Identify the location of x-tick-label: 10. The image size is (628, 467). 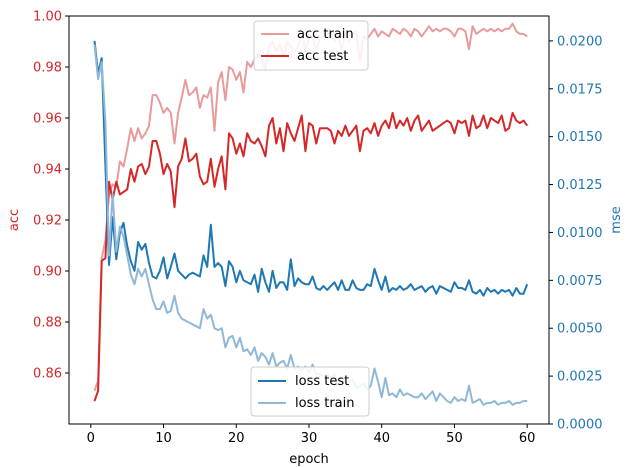
(163, 438).